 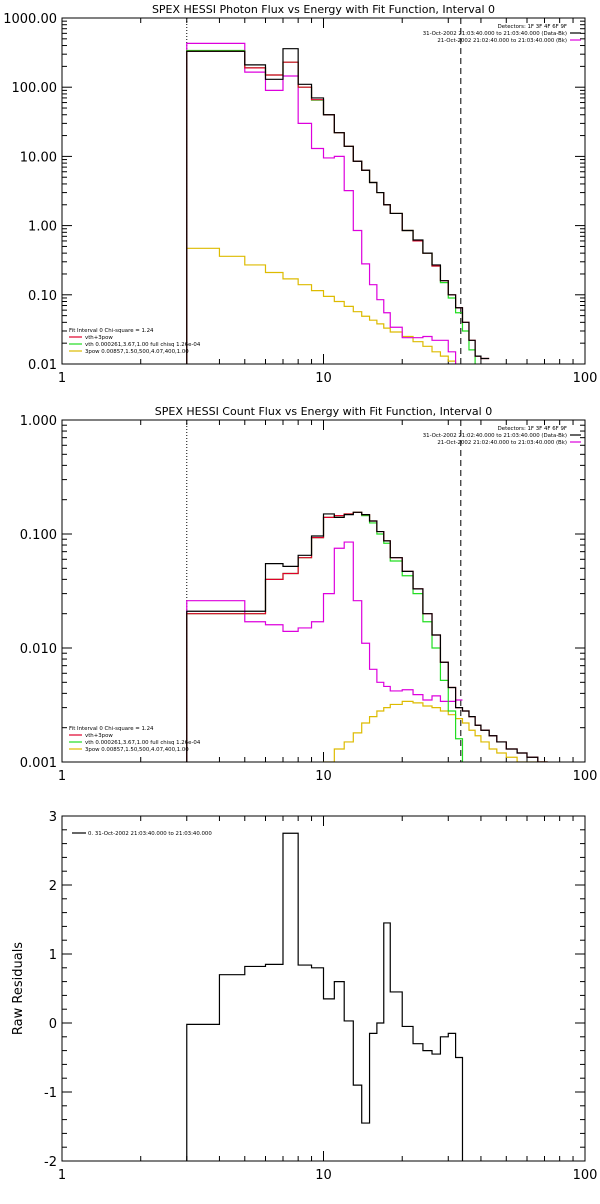 What do you see at coordinates (38, 649) in the screenshot?
I see `y-tick-label: 0.010` at bounding box center [38, 649].